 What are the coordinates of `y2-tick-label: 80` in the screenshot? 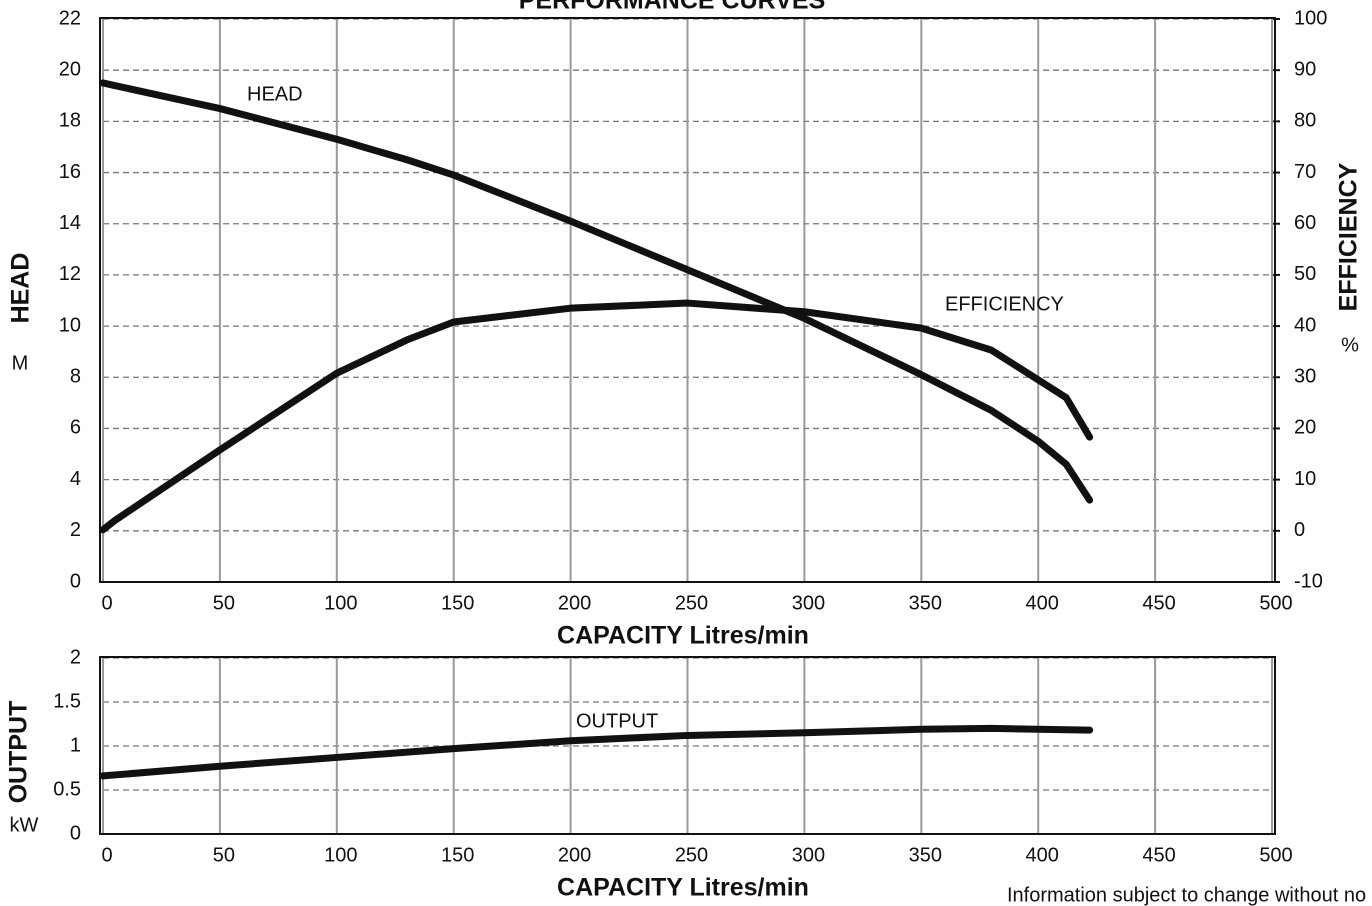 It's located at (1305, 121).